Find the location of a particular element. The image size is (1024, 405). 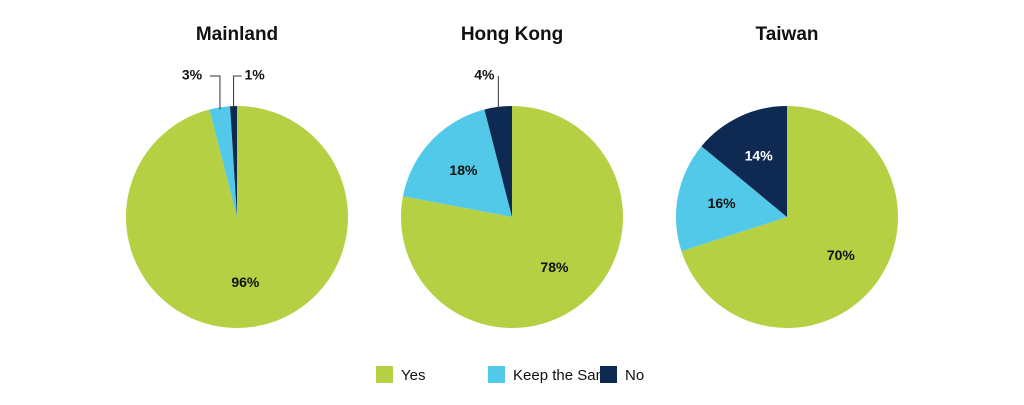

chart-title: Hong Kong is located at coordinates (512, 34).